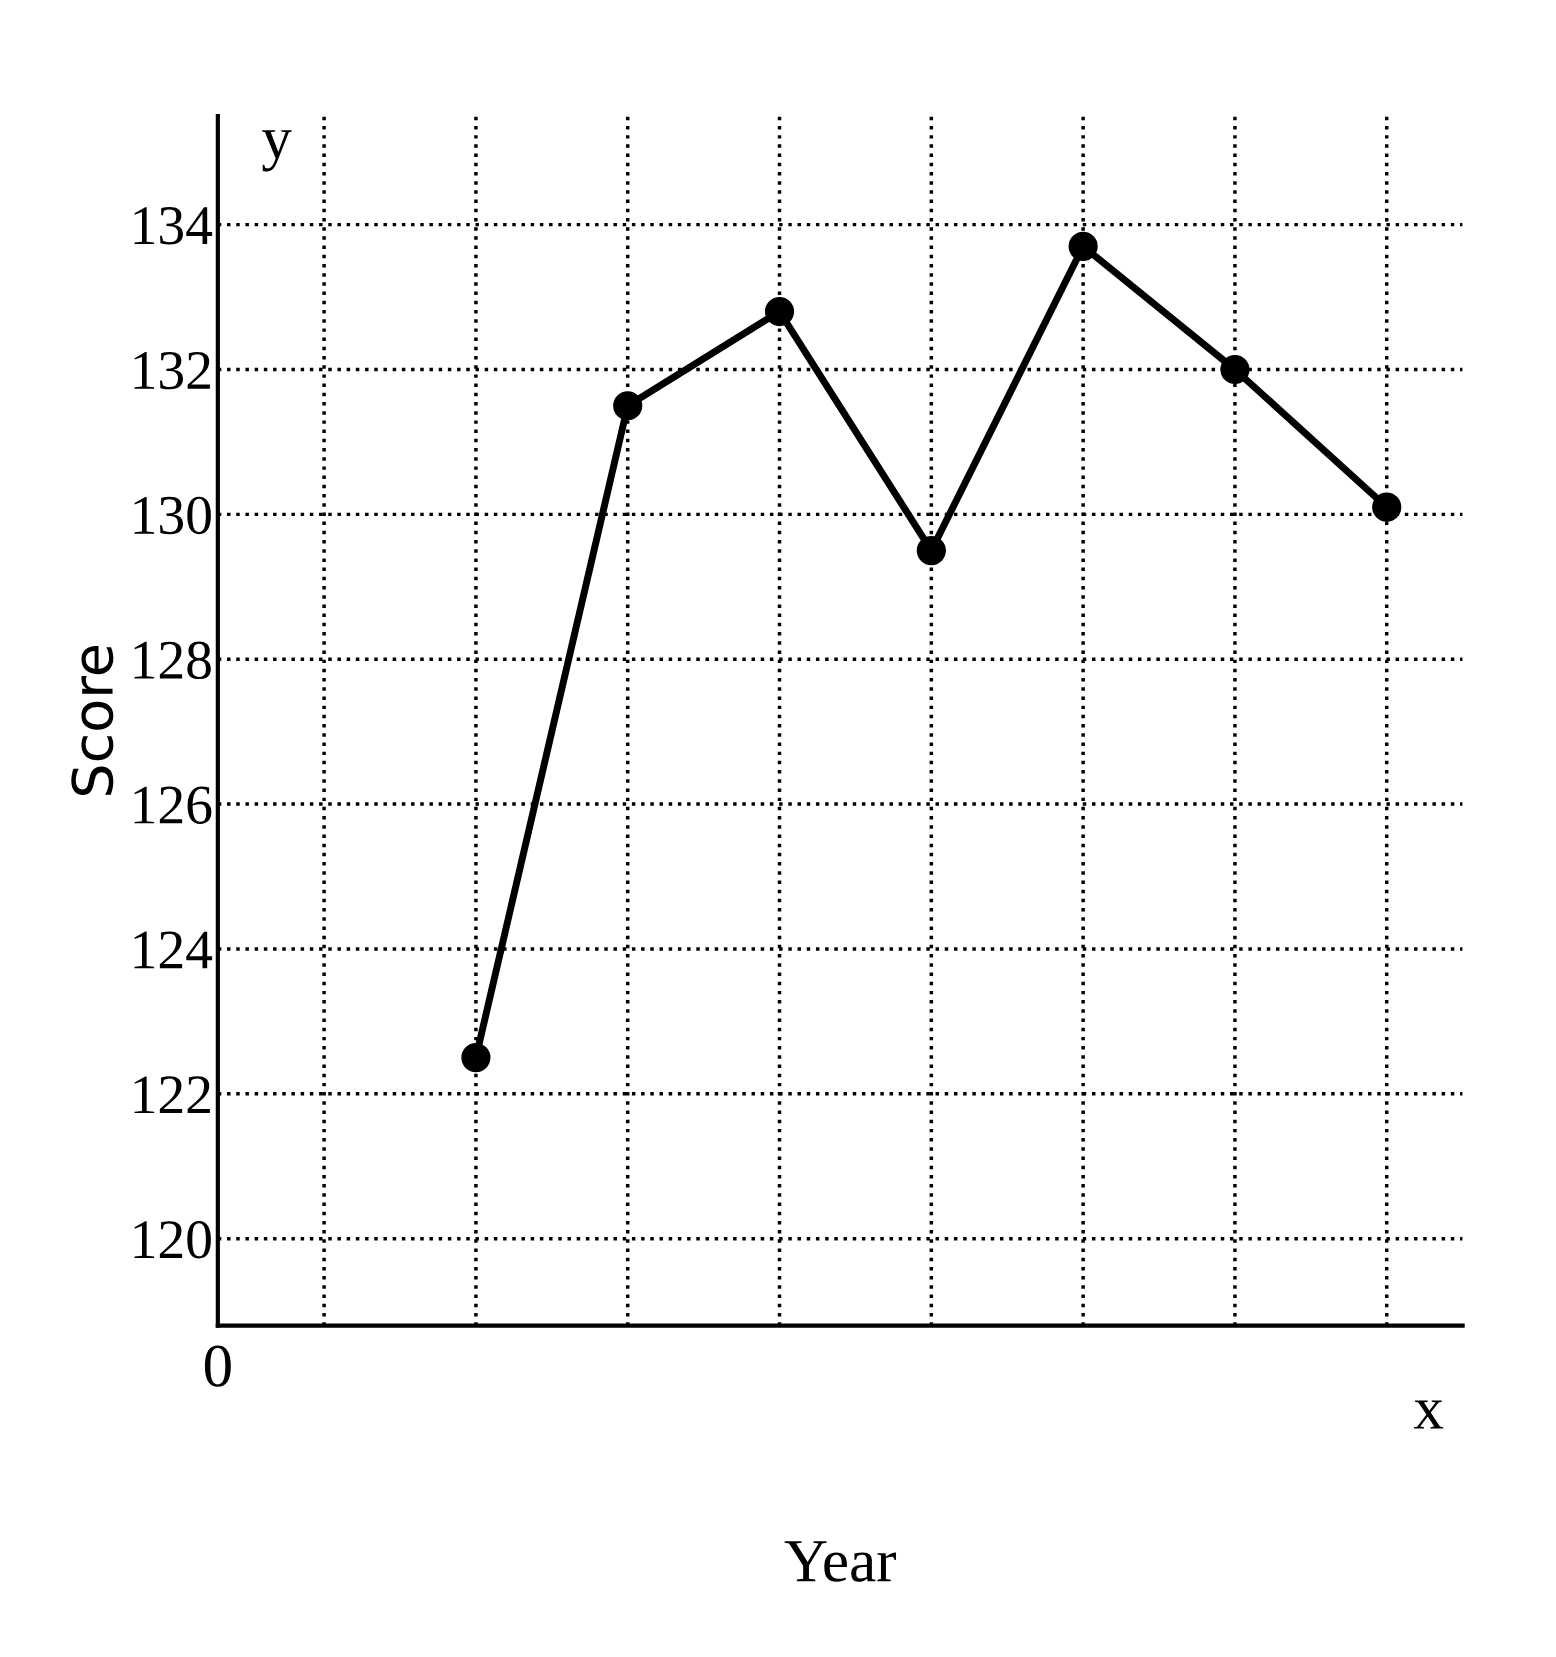  What do you see at coordinates (92, 720) in the screenshot?
I see `y-axis-title: Score` at bounding box center [92, 720].